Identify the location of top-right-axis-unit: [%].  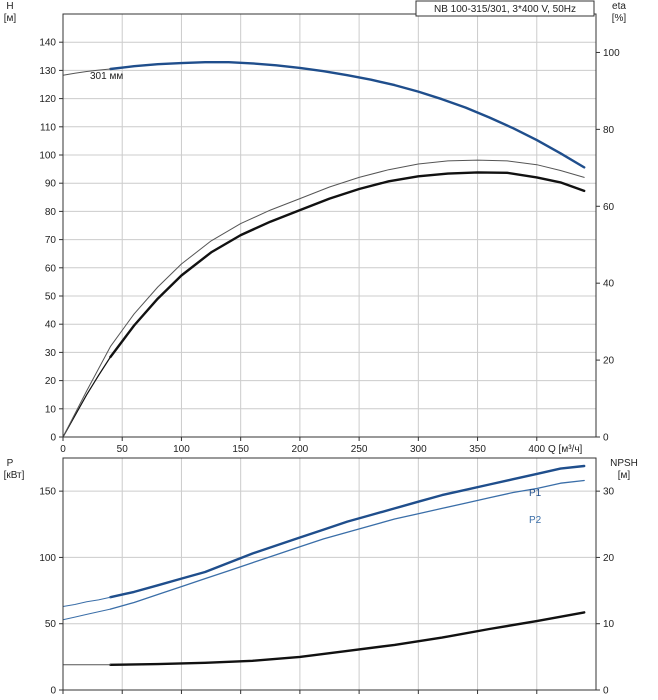
(619, 18).